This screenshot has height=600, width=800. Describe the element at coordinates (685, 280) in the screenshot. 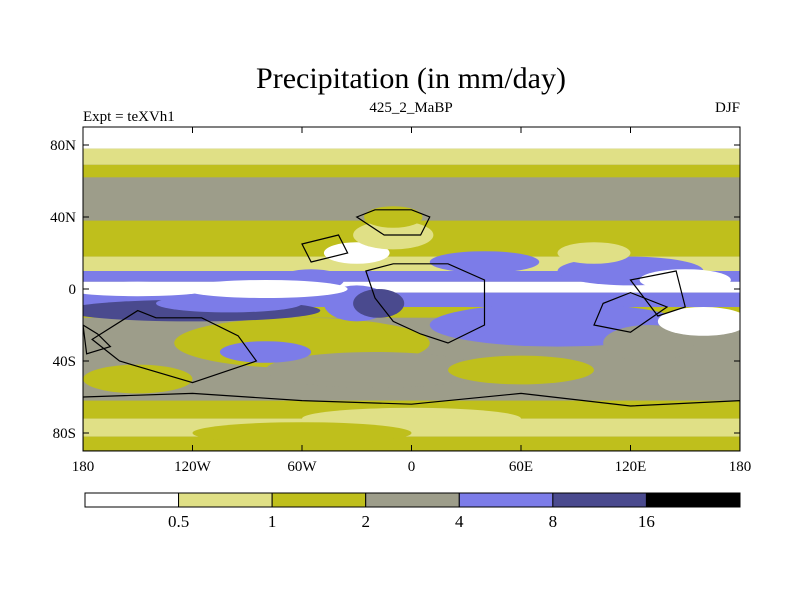

I see `w-pacific-dry` at that location.